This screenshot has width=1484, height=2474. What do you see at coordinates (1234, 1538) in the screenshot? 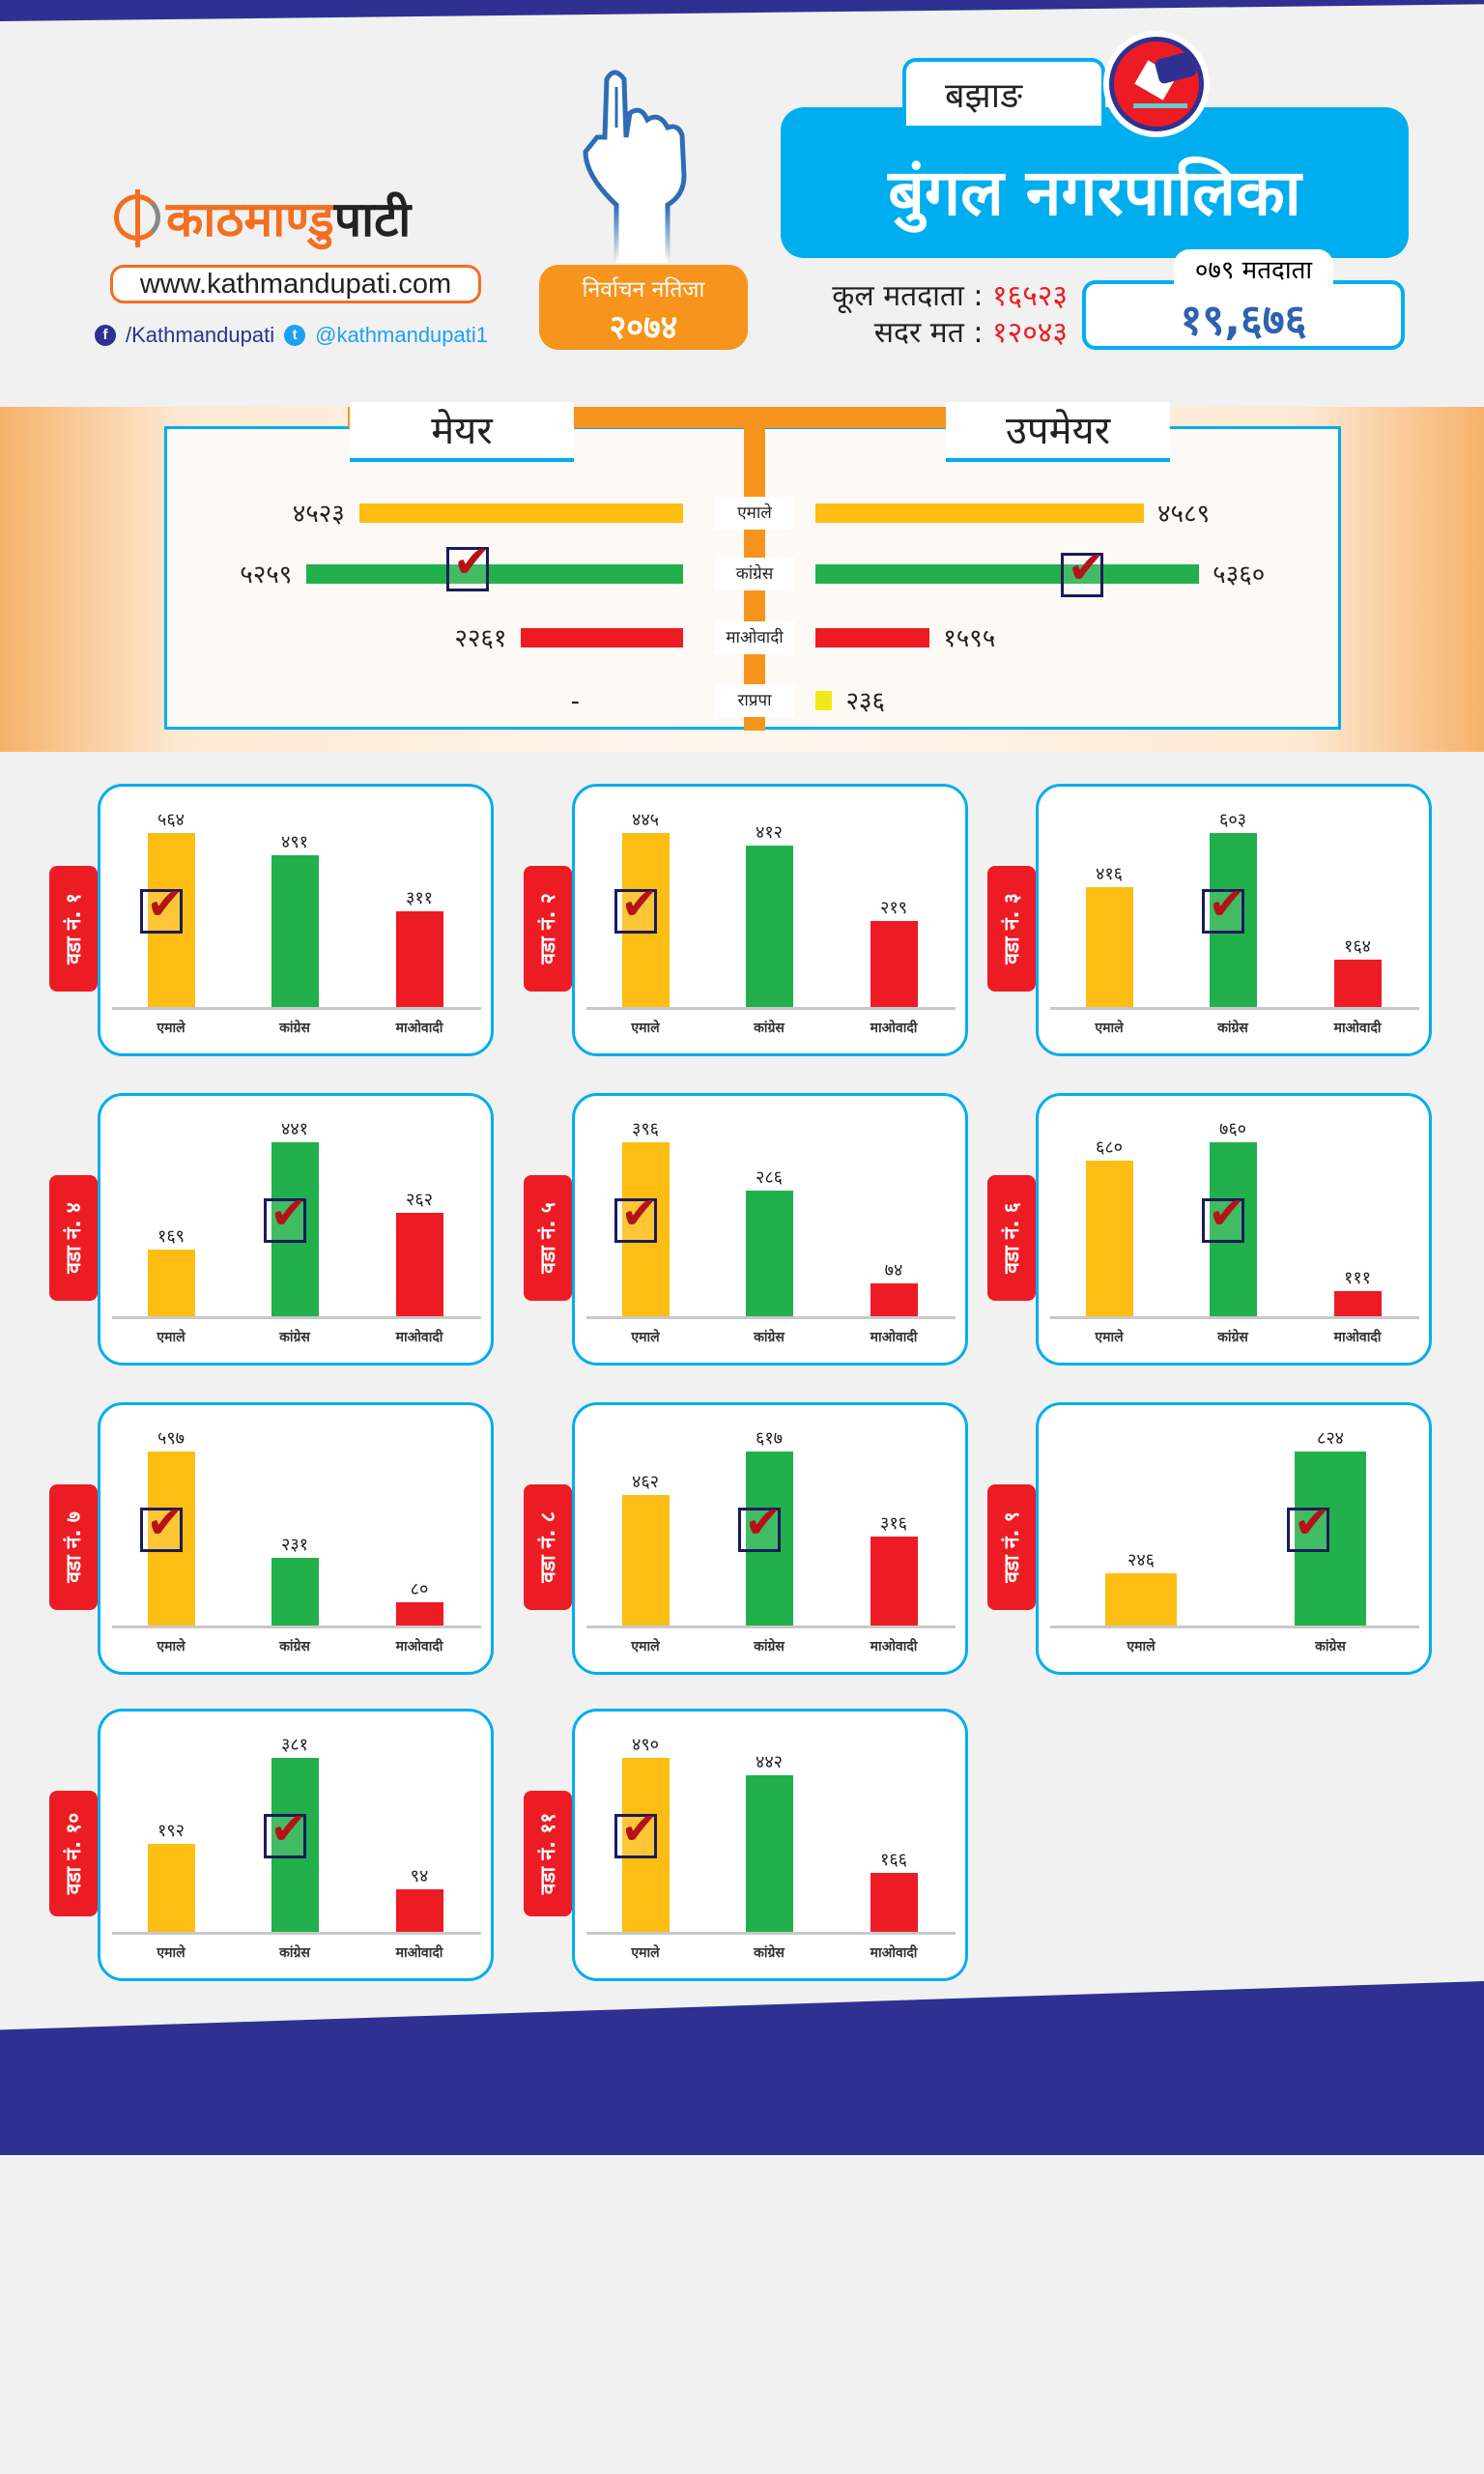
I see `ward-card: २४६ एमाले ८२४ कांग्रेस ✔` at bounding box center [1234, 1538].